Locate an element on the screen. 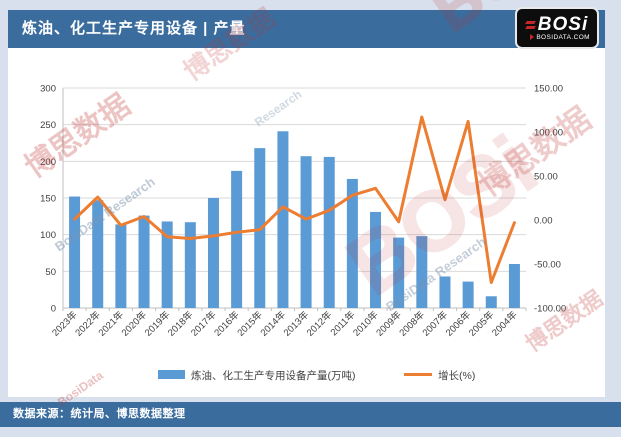 The width and height of the screenshot is (621, 437). legend-bar-swatch is located at coordinates (171, 374).